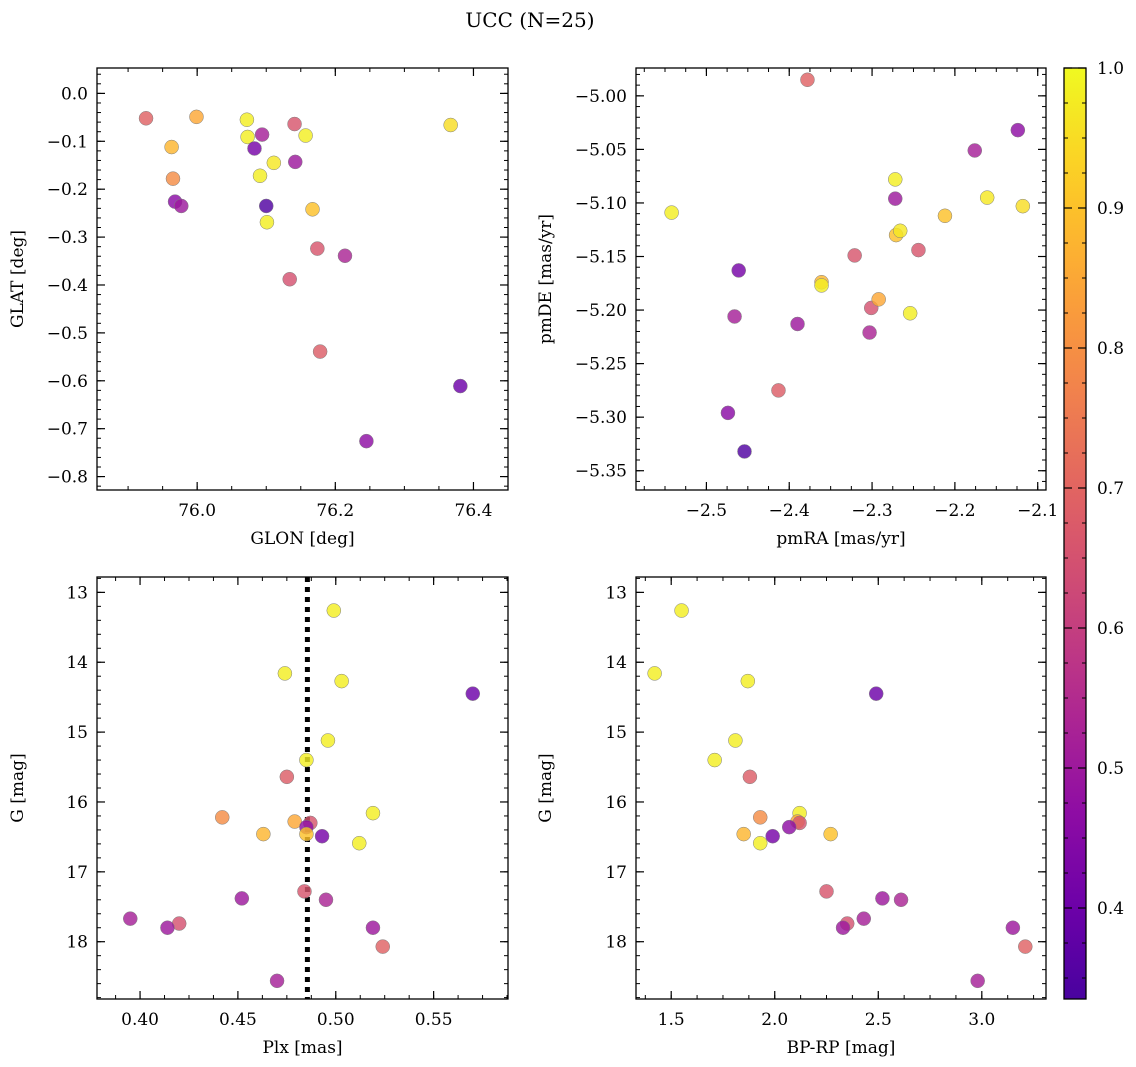 This screenshot has width=1136, height=1067. What do you see at coordinates (335, 511) in the screenshot?
I see `x-tick-label: 76.2` at bounding box center [335, 511].